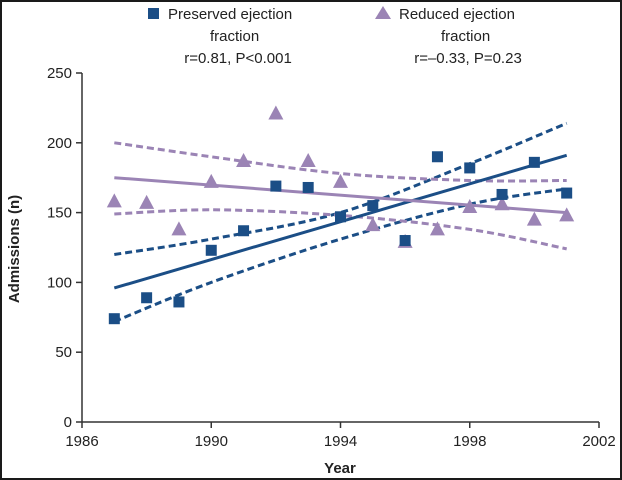 The width and height of the screenshot is (622, 480). Describe the element at coordinates (59, 143) in the screenshot. I see `y-tick-label: 200` at that location.